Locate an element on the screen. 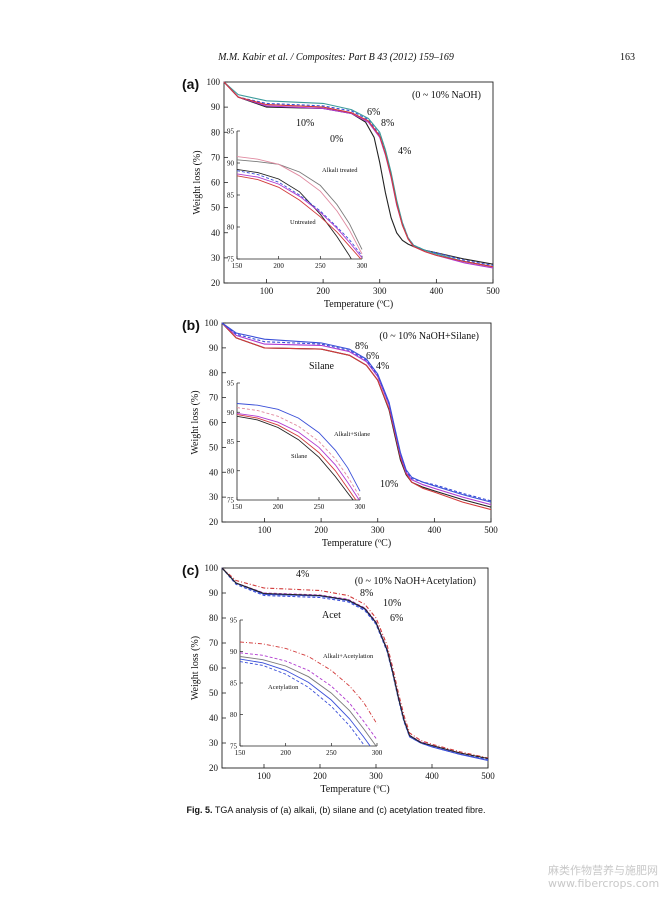  inset-x-tick-label: 150 is located at coordinates (240, 753).